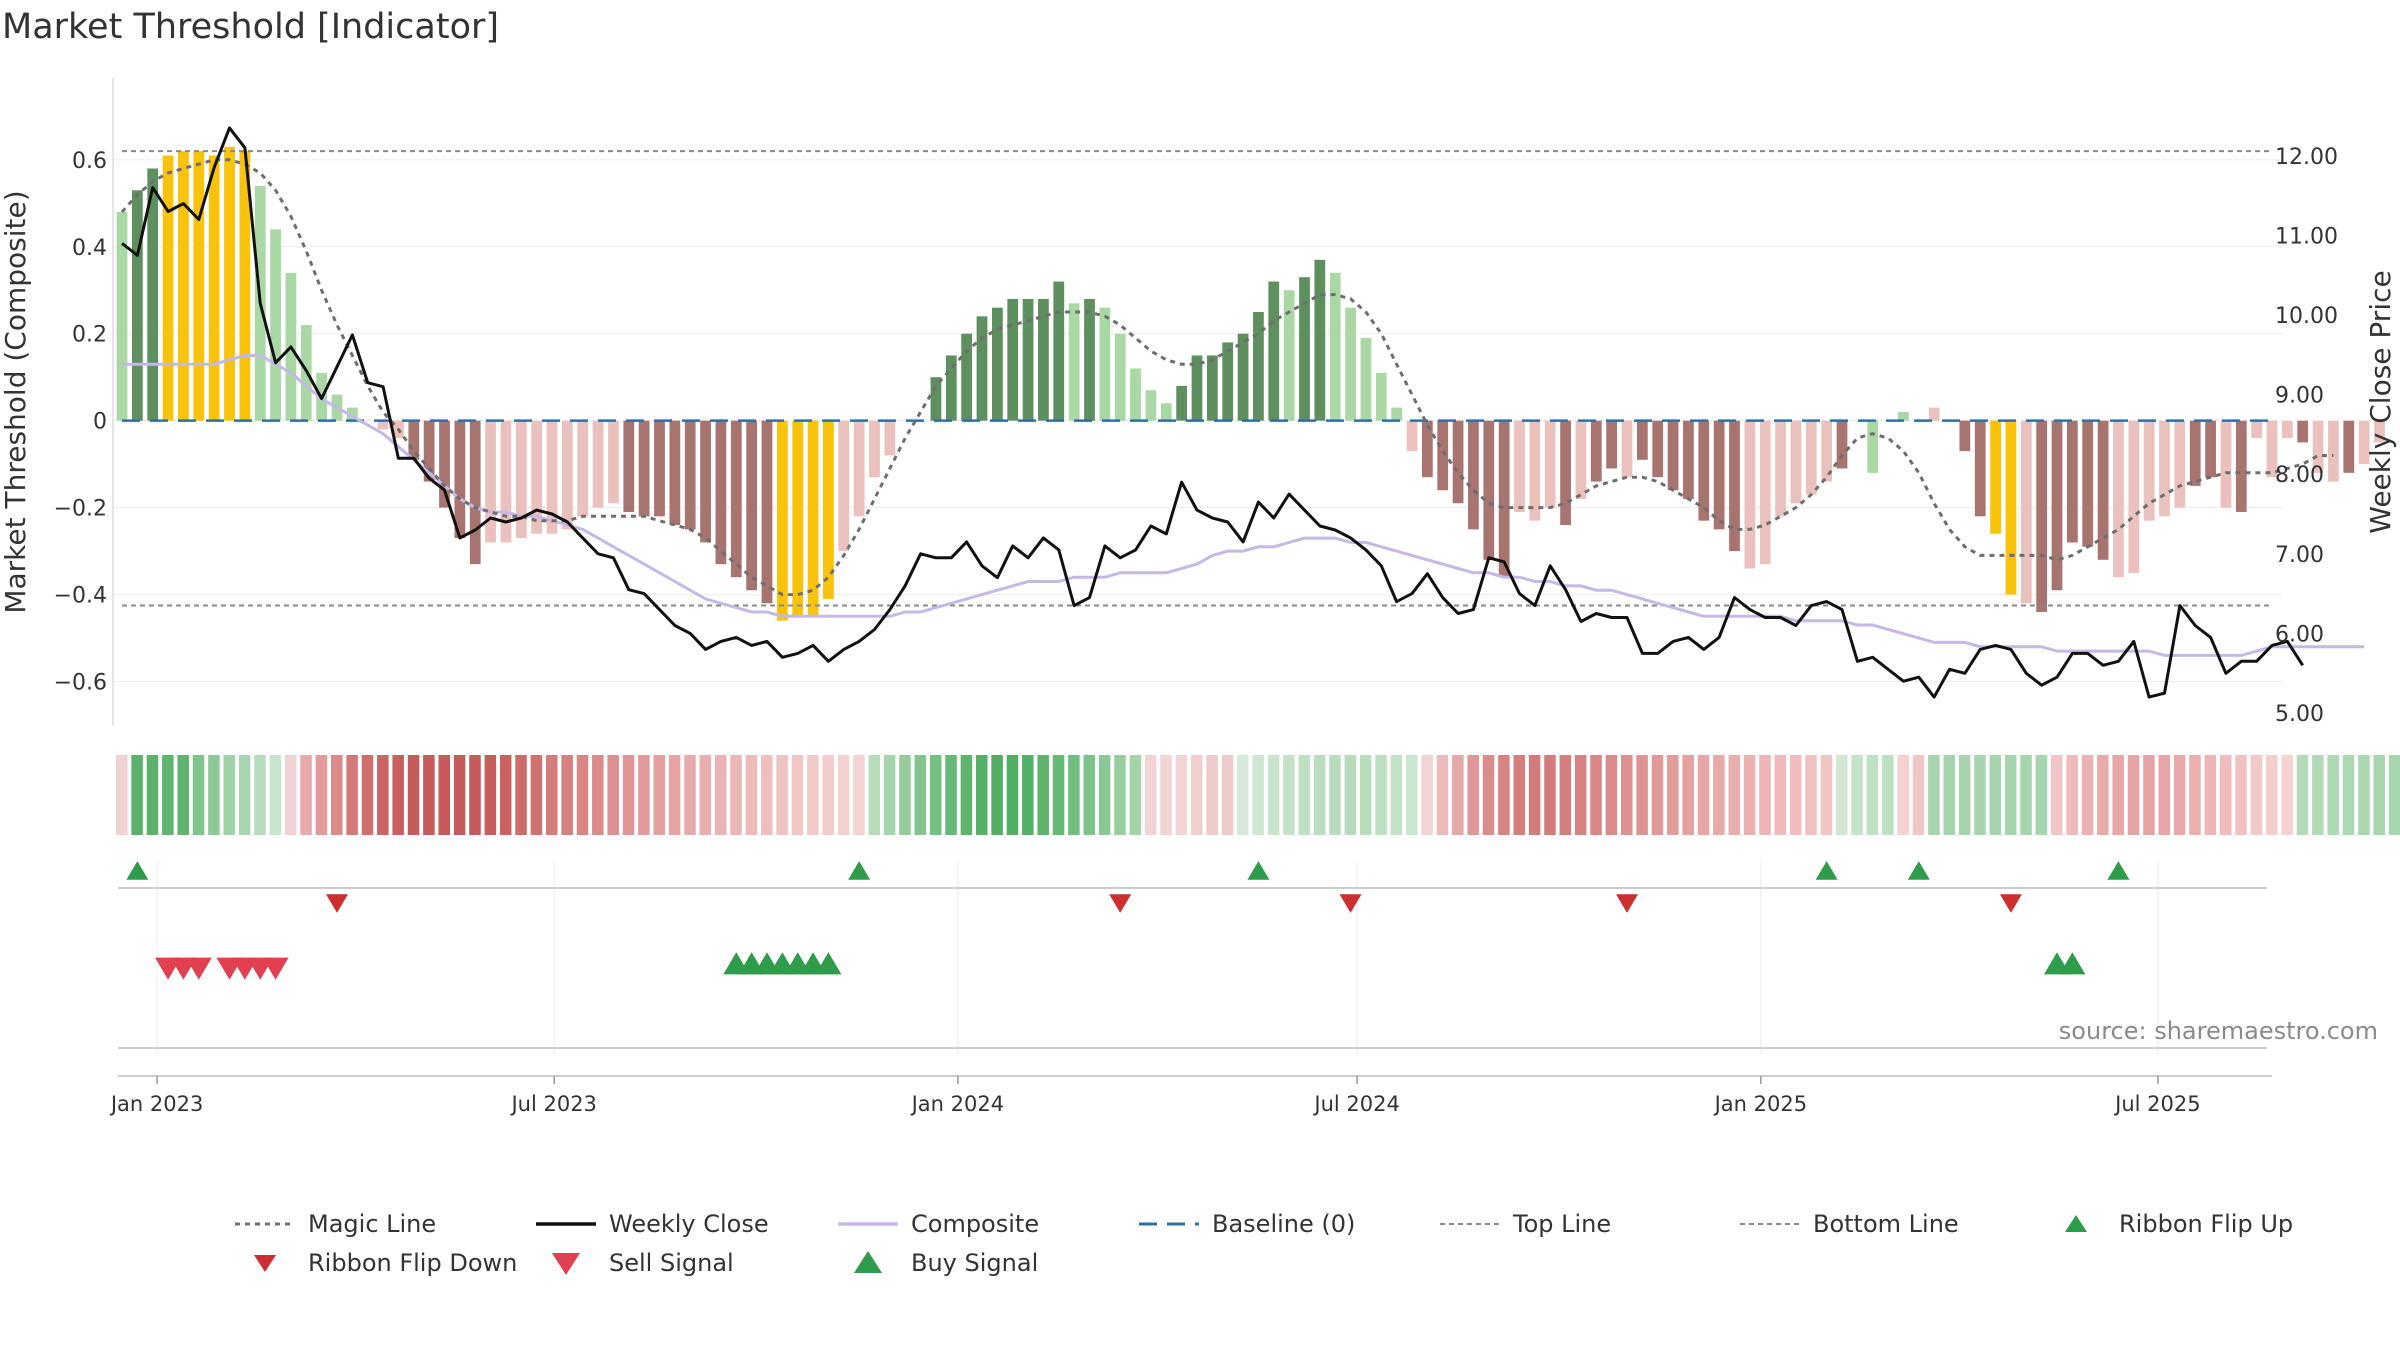 Image resolution: width=2400 pixels, height=1350 pixels. Describe the element at coordinates (80, 683) in the screenshot. I see `left-tick-label: −0.6` at that location.